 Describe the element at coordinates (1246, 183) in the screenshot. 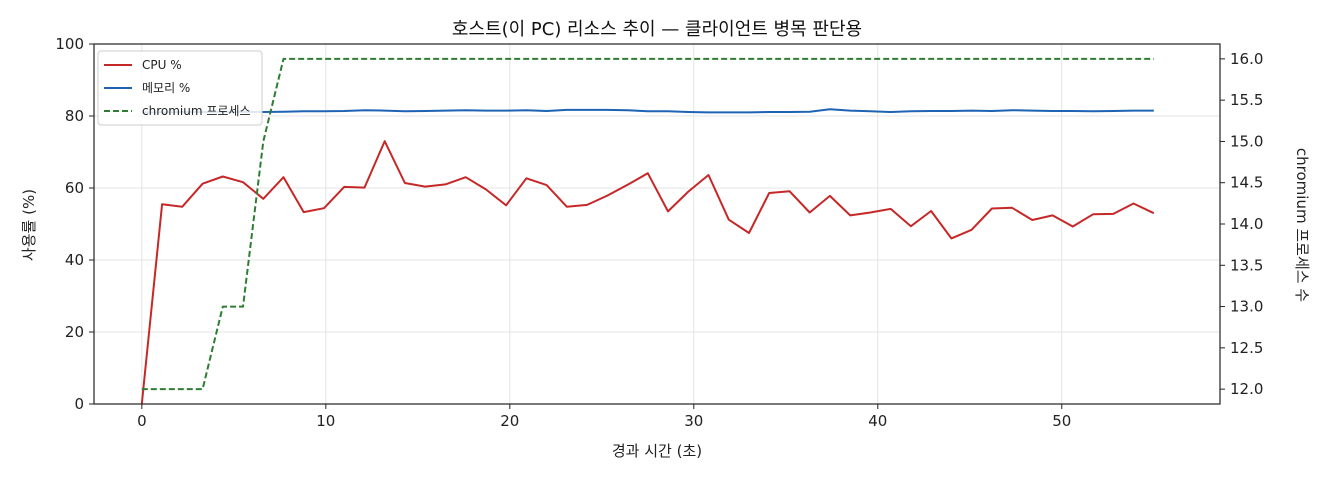

I see `y-right-tick-label: 14.5` at that location.